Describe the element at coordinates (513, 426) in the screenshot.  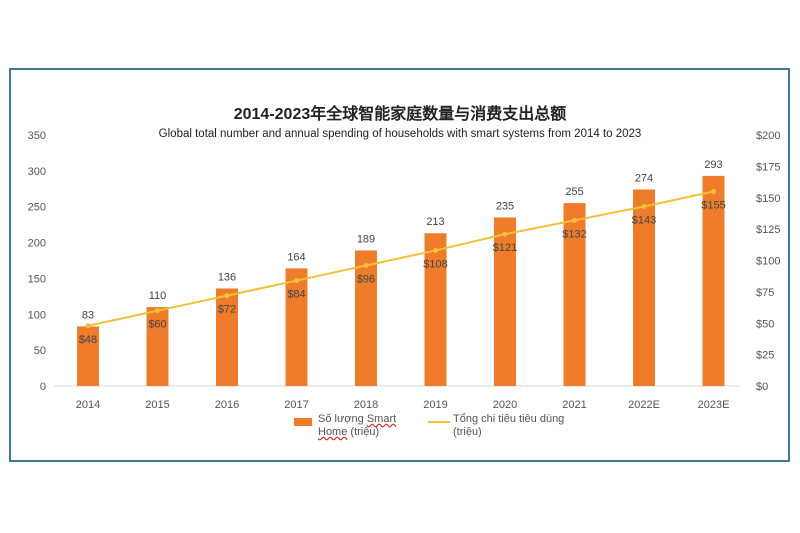
I see `legend-item-line: Tổng chi tiêu tiêu dùng (triệu)` at that location.